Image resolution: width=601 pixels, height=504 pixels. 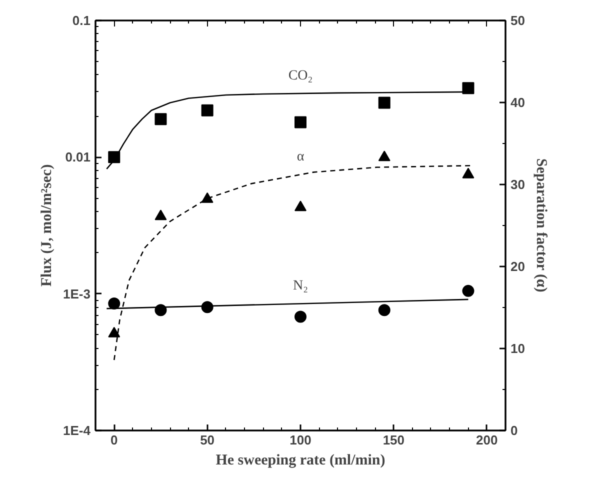 What do you see at coordinates (300, 157) in the screenshot?
I see `series-label: α` at bounding box center [300, 157].